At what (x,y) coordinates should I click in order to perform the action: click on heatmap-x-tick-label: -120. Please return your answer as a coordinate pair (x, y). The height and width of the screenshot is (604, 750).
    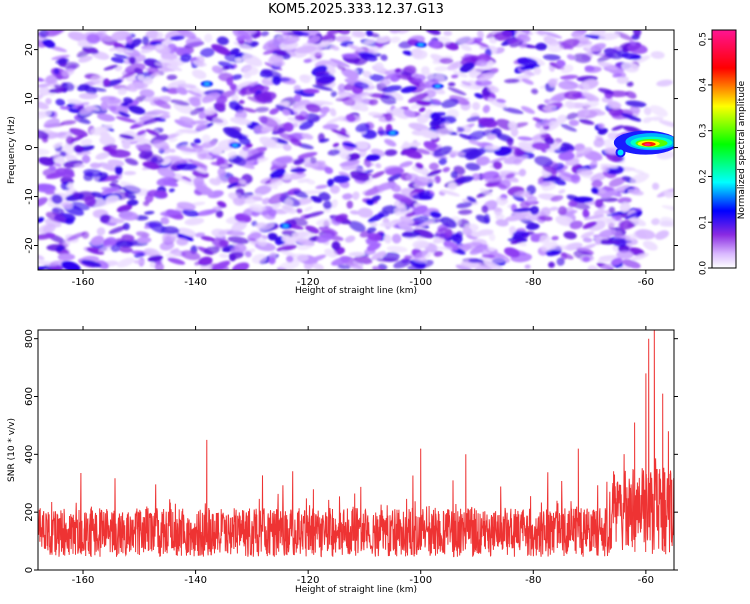
    Looking at the image, I should click on (308, 282).